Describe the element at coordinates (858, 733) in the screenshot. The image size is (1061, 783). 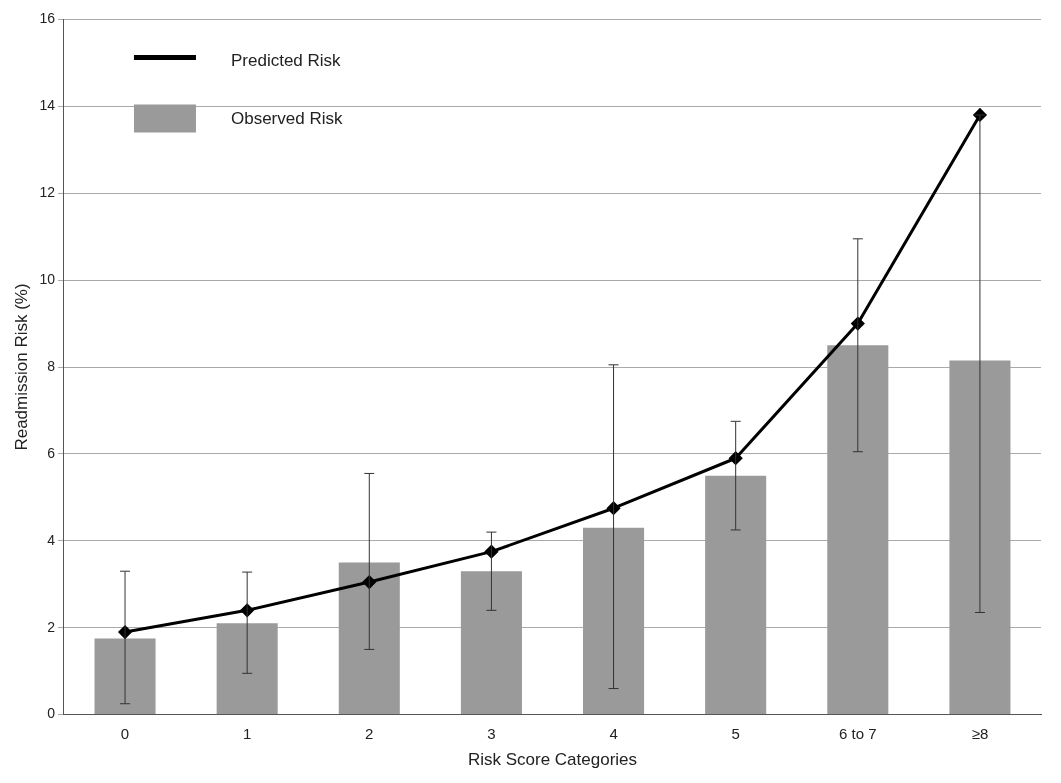
I see `x-tick-label: 6 to 7` at that location.